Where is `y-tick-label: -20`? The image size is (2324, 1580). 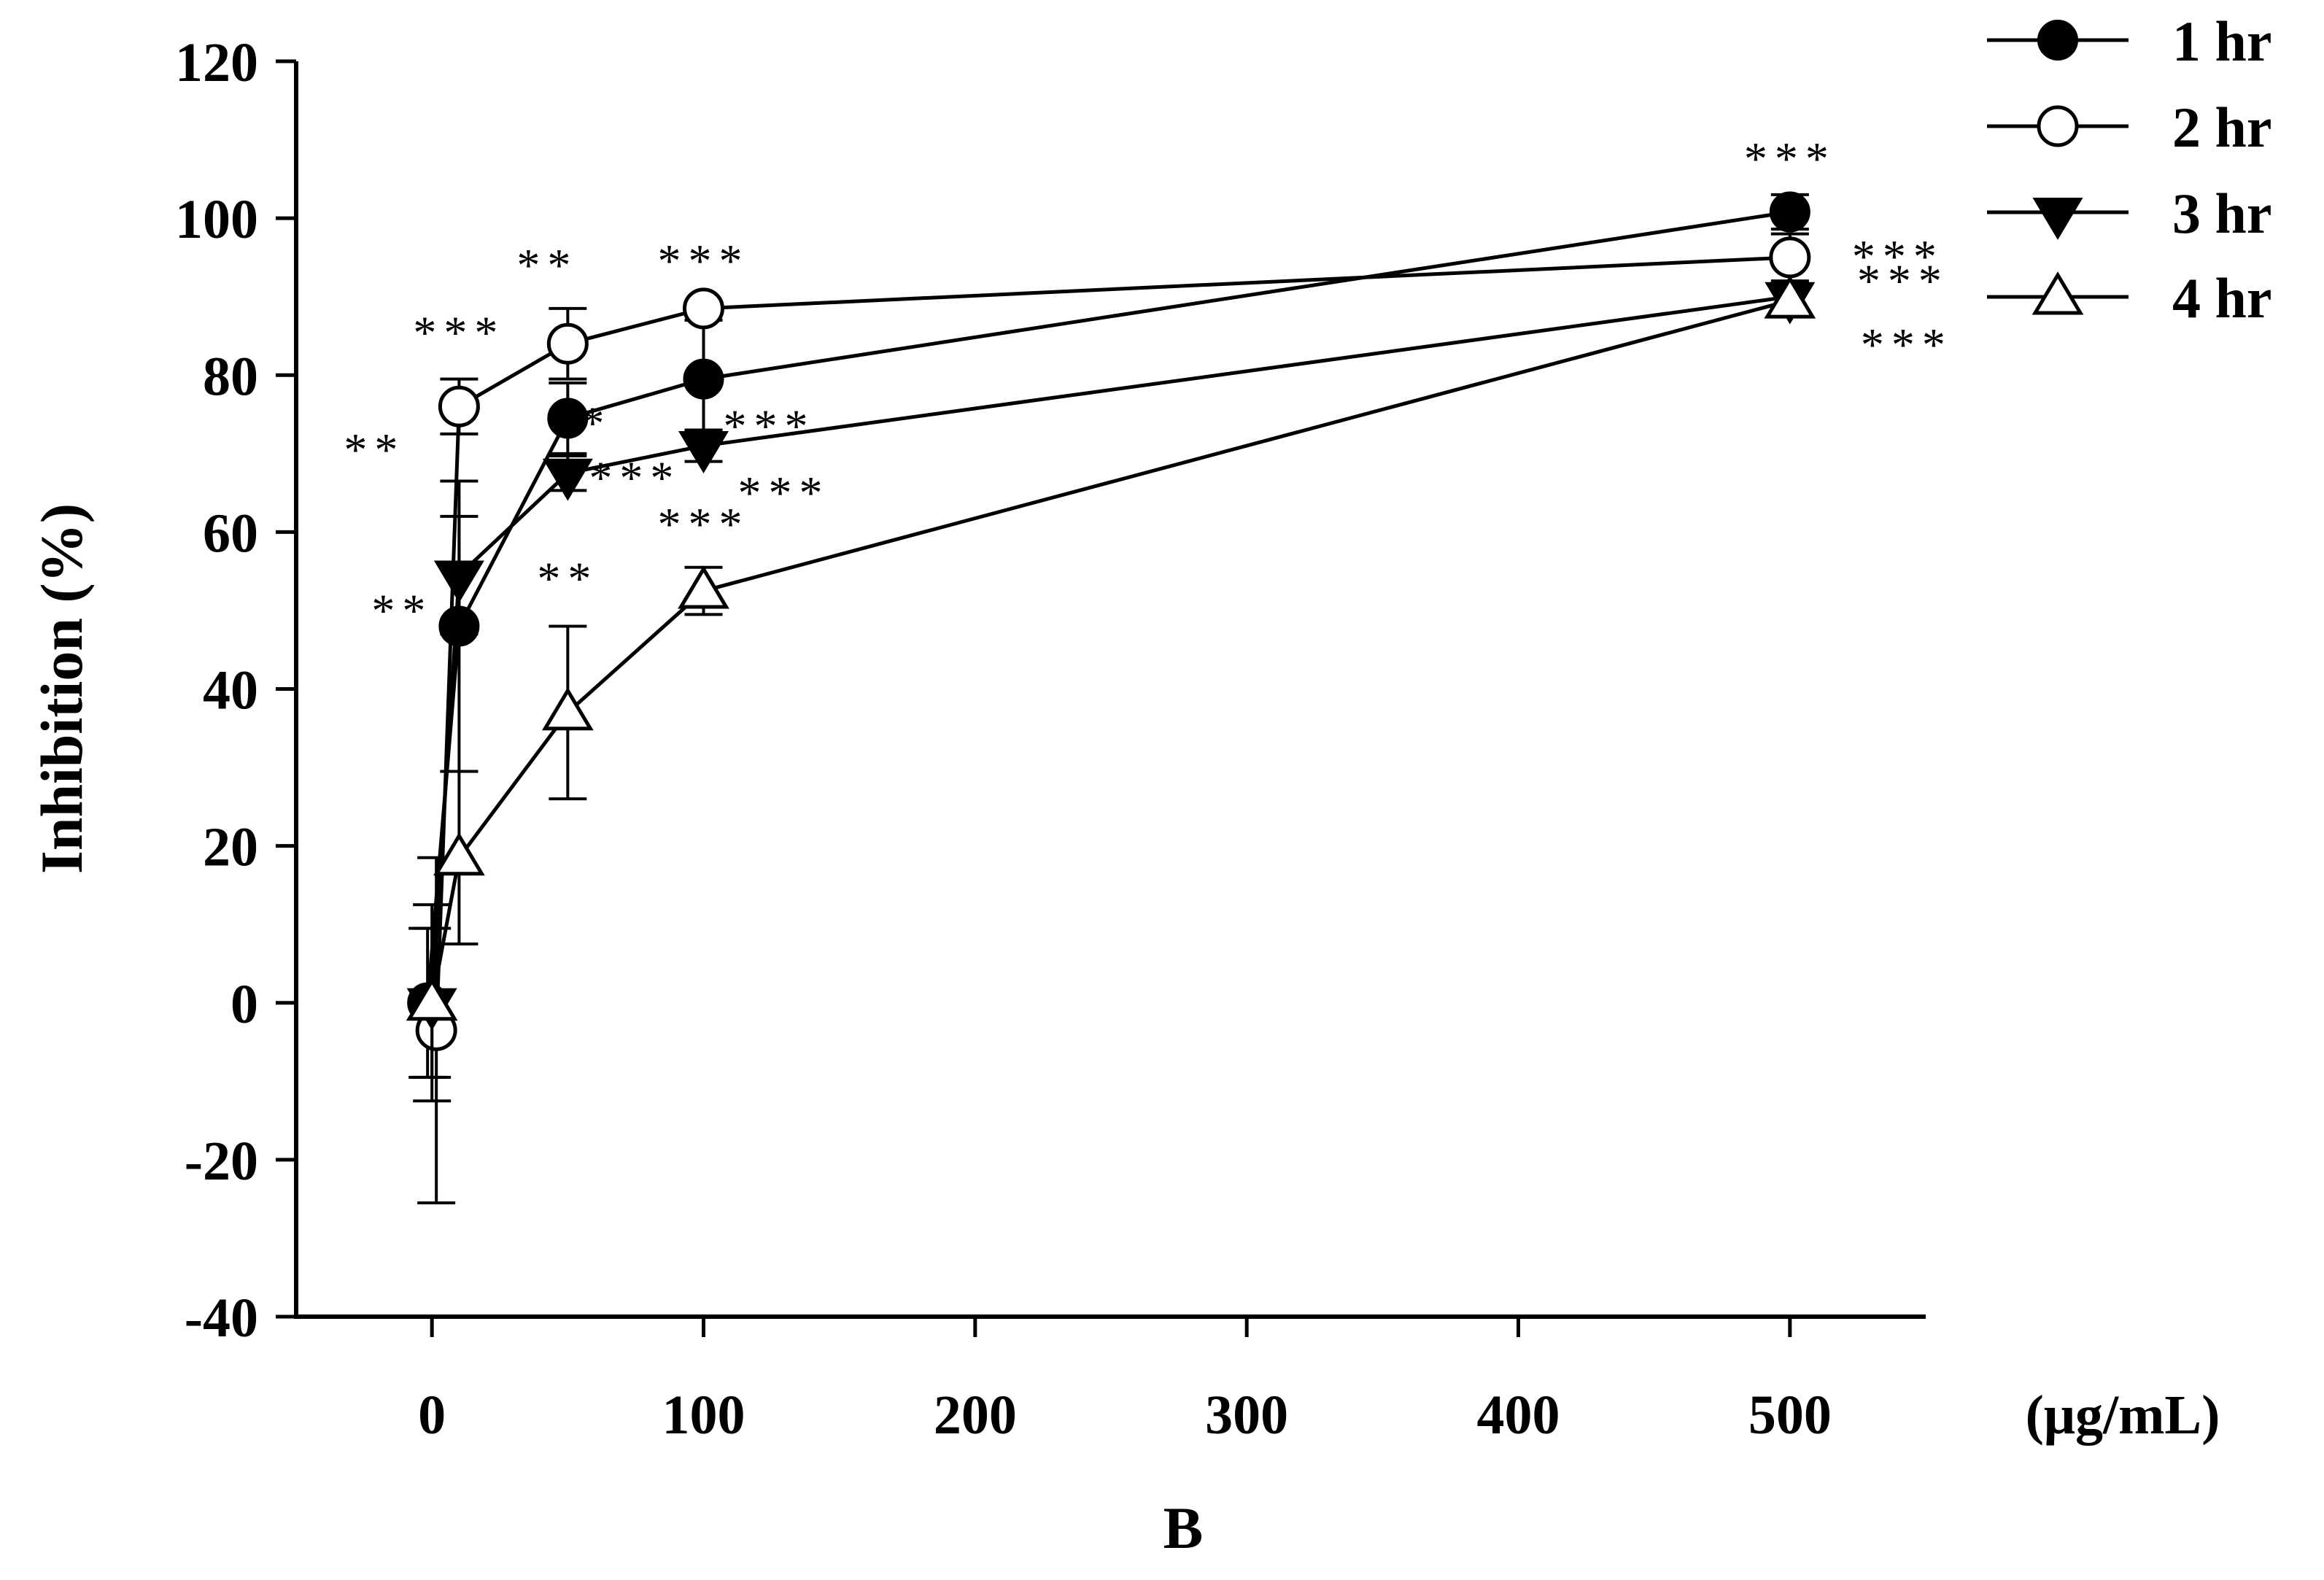 y-tick-label: -20 is located at coordinates (221, 1161).